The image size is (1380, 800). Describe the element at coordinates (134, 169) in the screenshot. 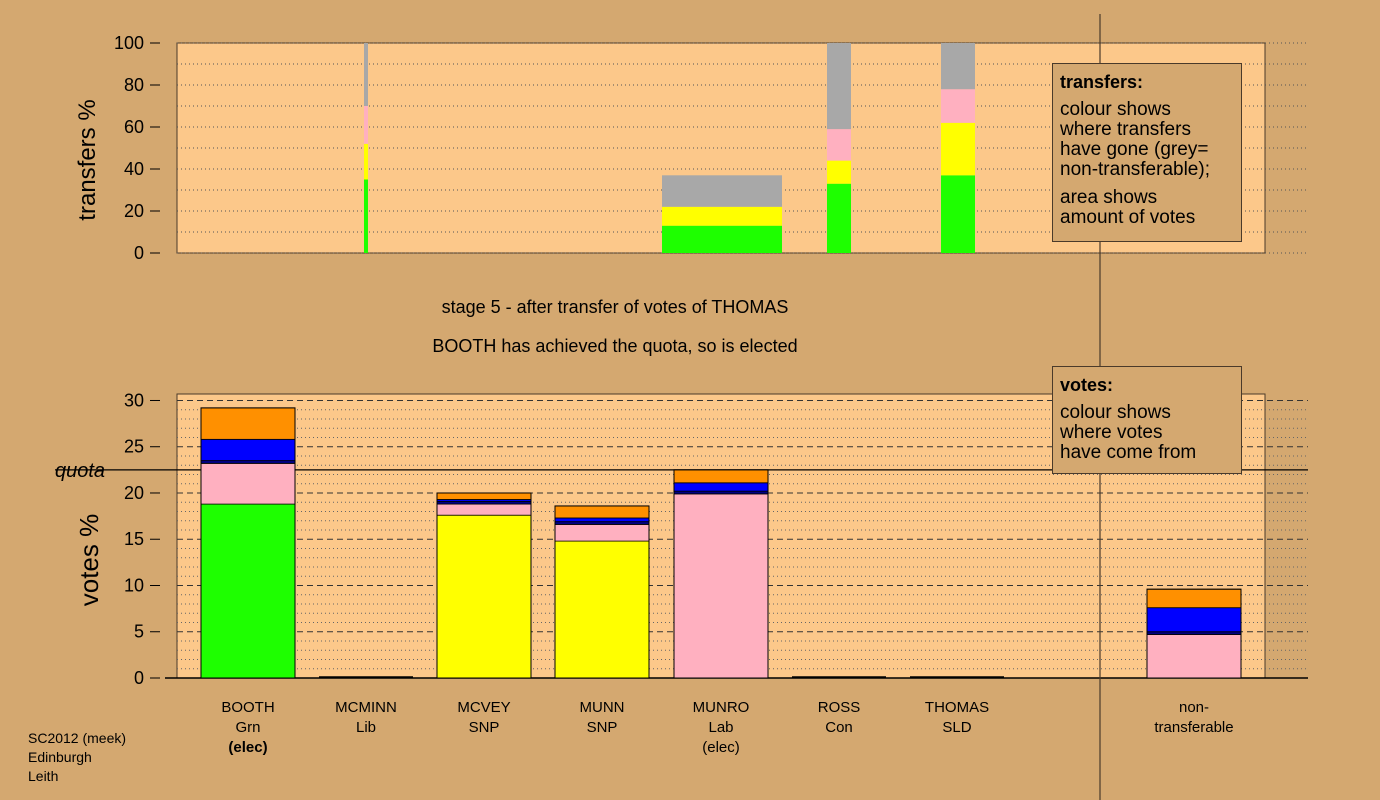

I see `transfers-y-tick-label: 40` at that location.